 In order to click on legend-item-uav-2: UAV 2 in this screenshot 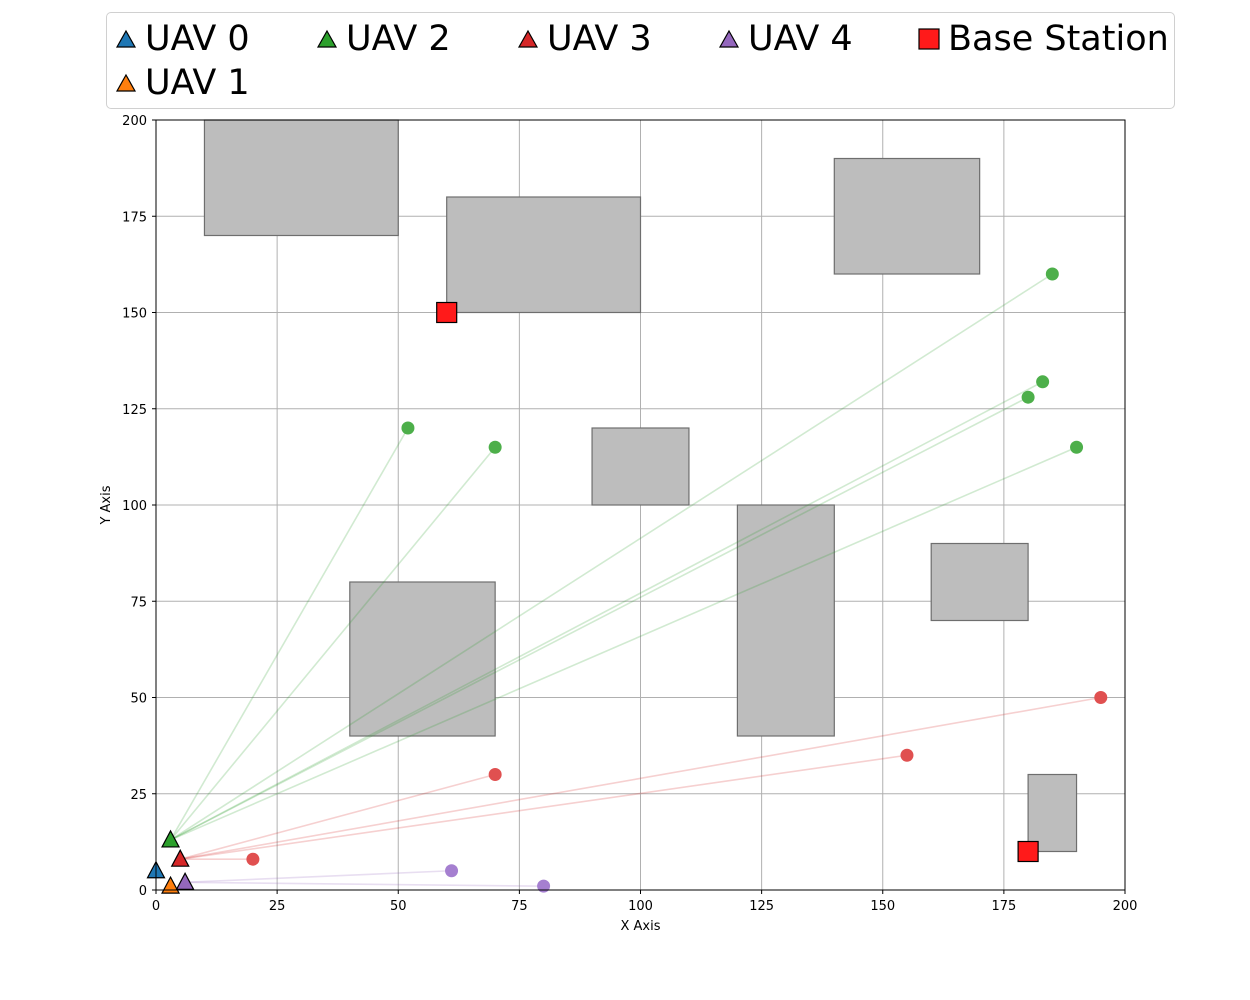, I will do `click(383, 39)`.